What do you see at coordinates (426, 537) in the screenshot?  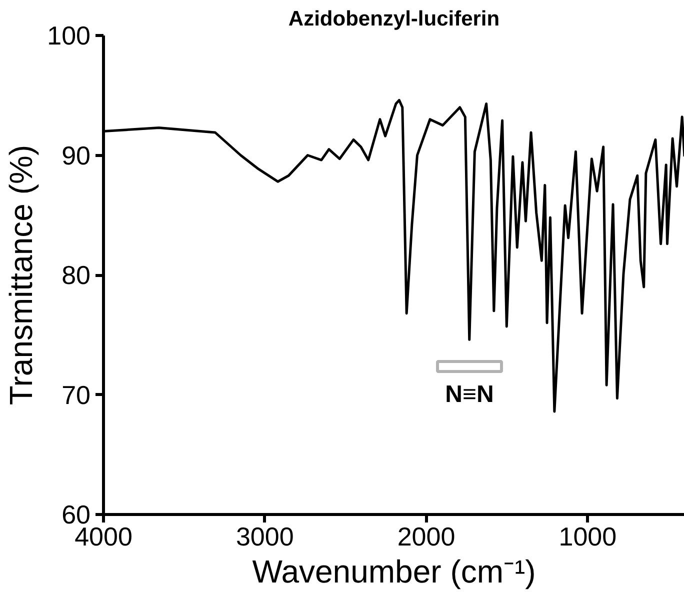 I see `x-tick-label: 2000` at bounding box center [426, 537].